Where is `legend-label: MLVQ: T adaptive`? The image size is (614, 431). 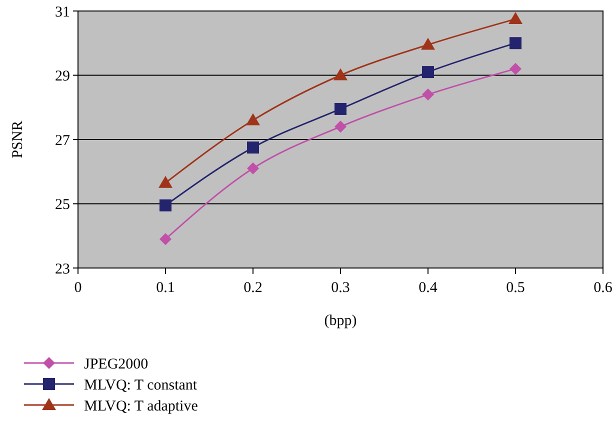 legend-label: MLVQ: T adaptive is located at coordinates (141, 406).